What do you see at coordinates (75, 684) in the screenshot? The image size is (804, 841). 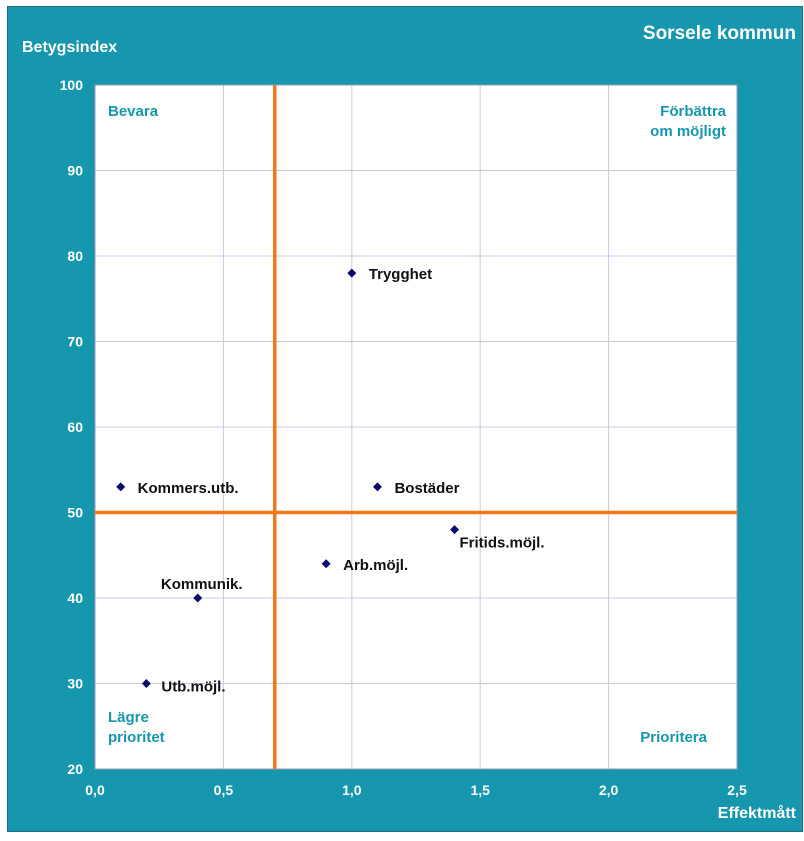 I see `y-tick-label: 30` at bounding box center [75, 684].